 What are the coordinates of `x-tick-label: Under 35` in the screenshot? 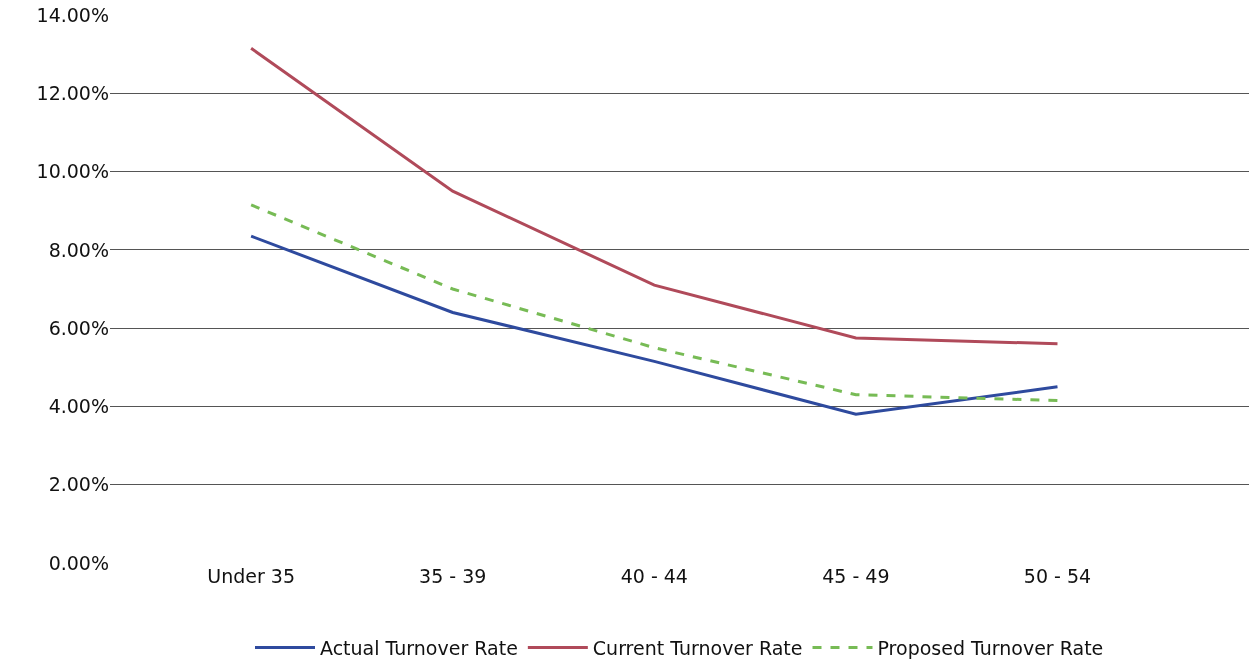 It's located at (251, 576).